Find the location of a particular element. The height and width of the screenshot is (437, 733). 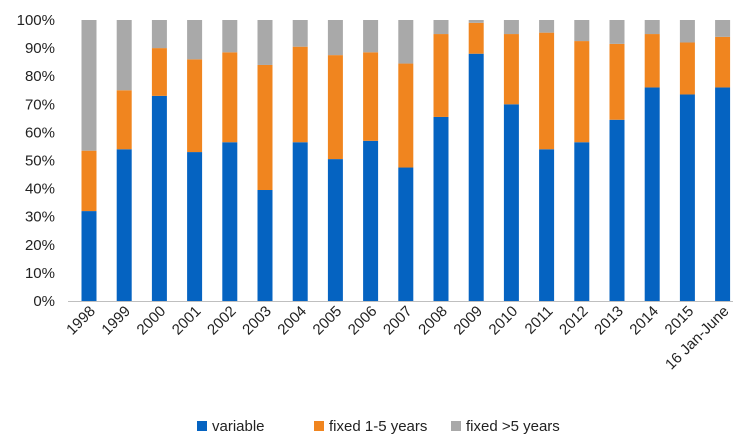

x-tick-label: 2011 is located at coordinates (539, 320).